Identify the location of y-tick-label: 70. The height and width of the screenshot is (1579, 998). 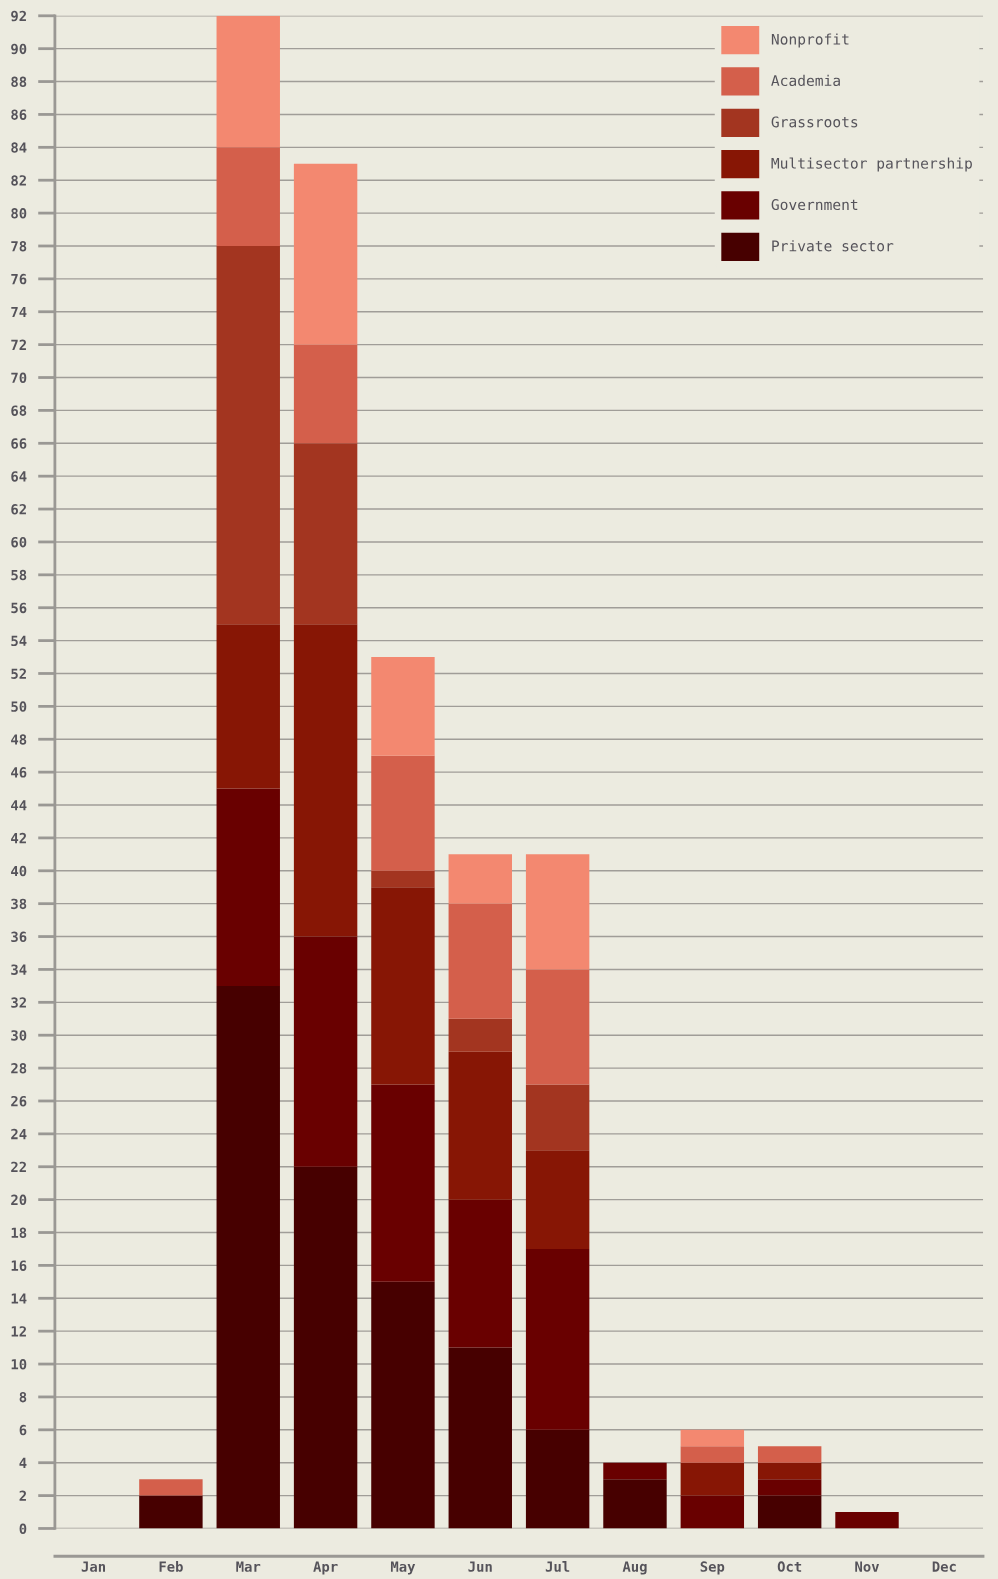
(19, 377).